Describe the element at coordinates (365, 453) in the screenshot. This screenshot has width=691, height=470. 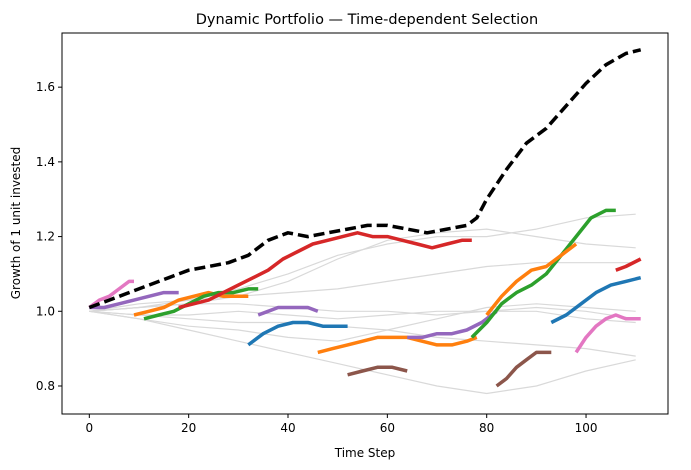
I see `x-axis-label: Time Step` at that location.